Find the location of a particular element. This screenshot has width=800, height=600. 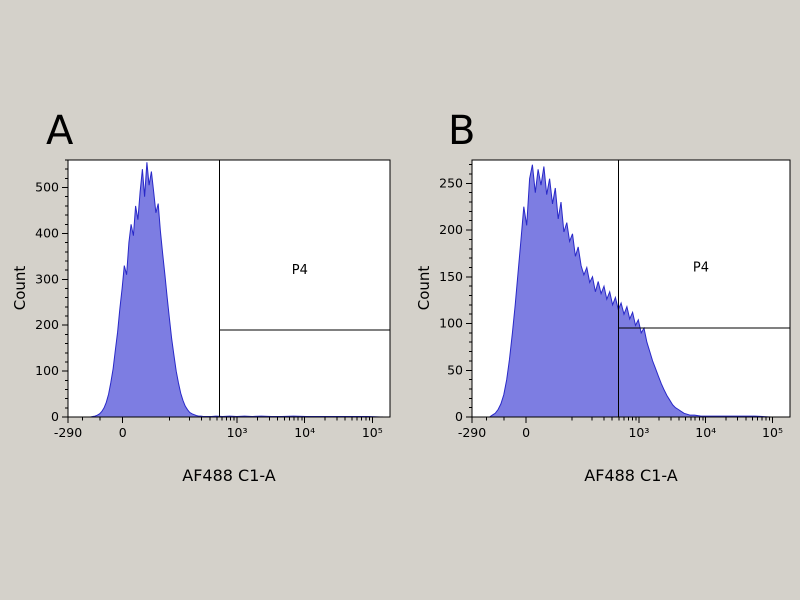

y-tick-label: 250 is located at coordinates (451, 182).